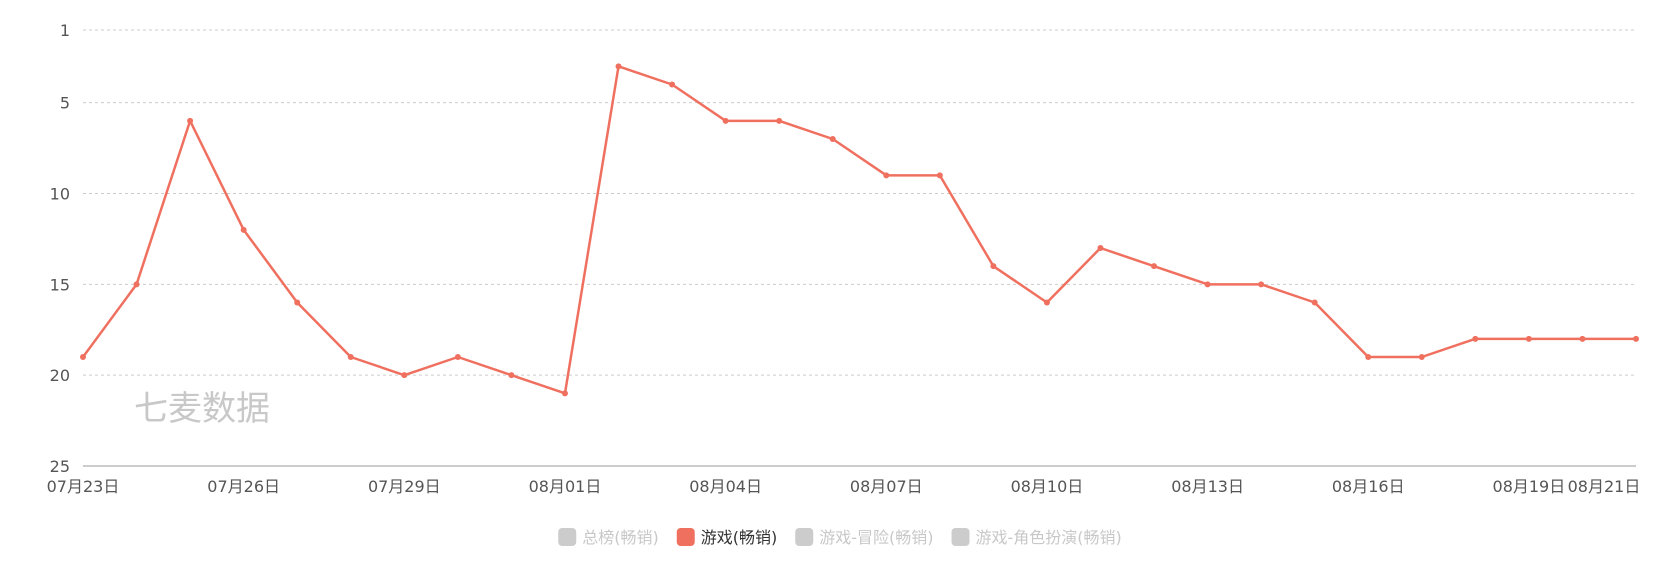 Image resolution: width=1680 pixels, height=585 pixels. I want to click on legend-label: 游戏-冒险(畅销), so click(876, 537).